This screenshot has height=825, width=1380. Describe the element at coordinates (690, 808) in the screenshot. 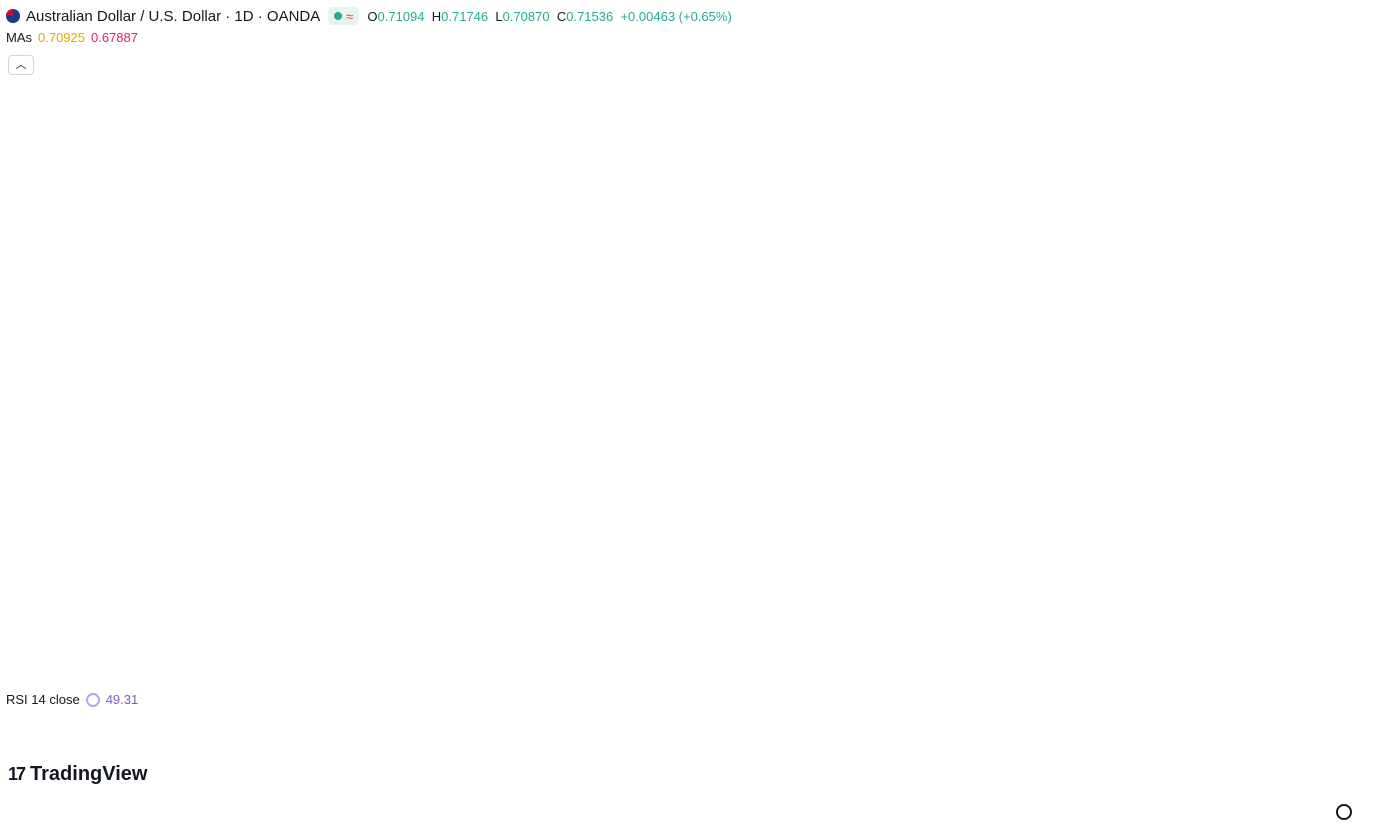

I see `time-axis: 2026 Feb Mar Apr May` at that location.